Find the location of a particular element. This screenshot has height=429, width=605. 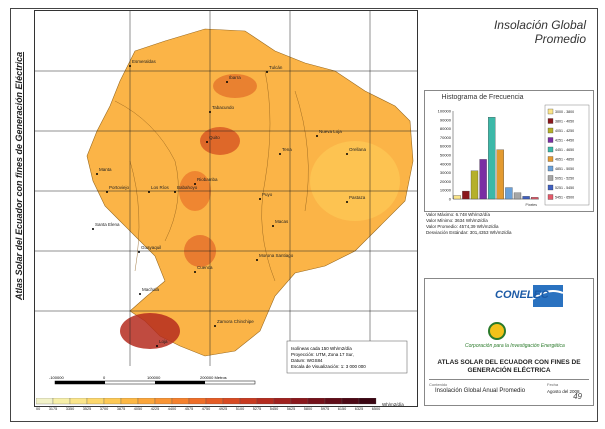

contenido-label: Contenido is located at coordinates (438, 384).